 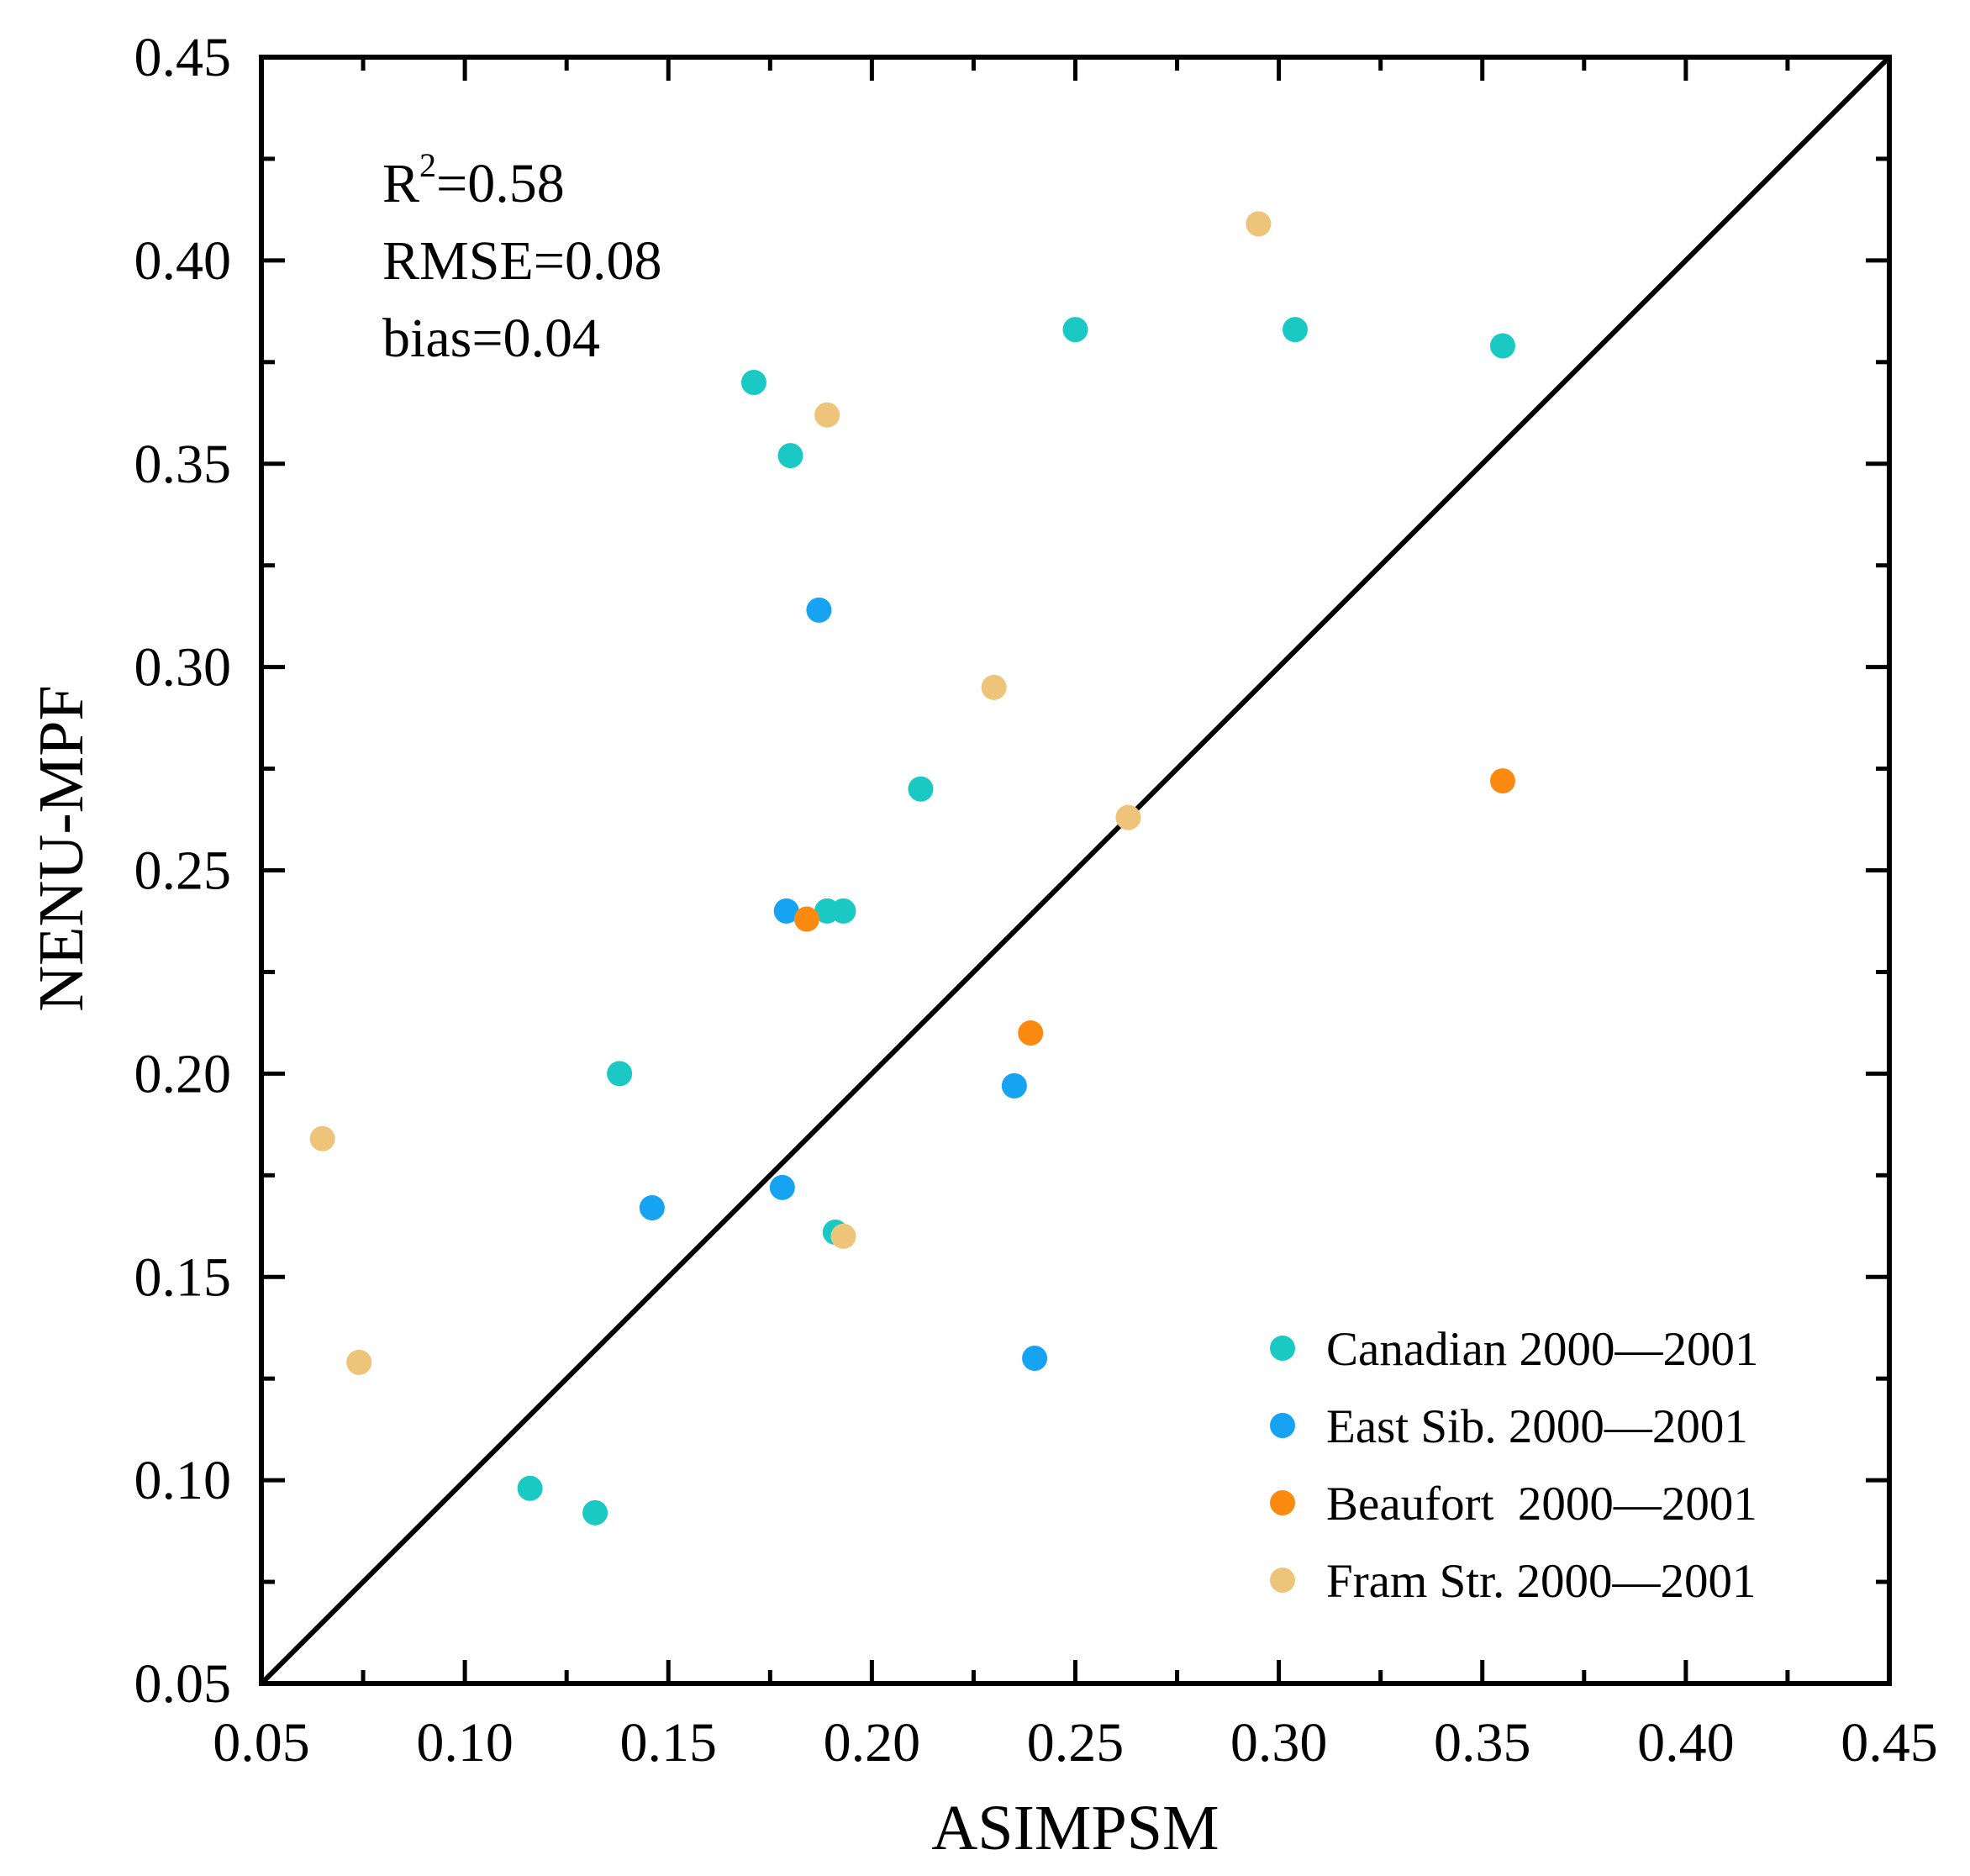 I want to click on y-tick-label: 0.10, so click(x=183, y=1480).